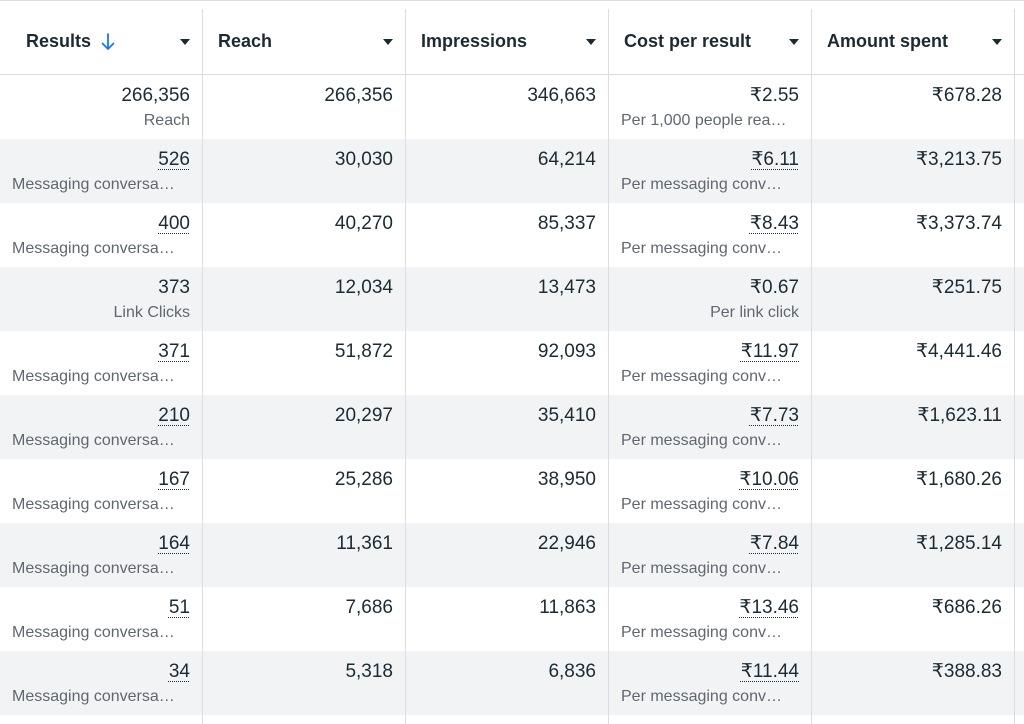 The image size is (1024, 724). Describe the element at coordinates (774, 543) in the screenshot. I see `cell-value: ₹7.84` at that location.